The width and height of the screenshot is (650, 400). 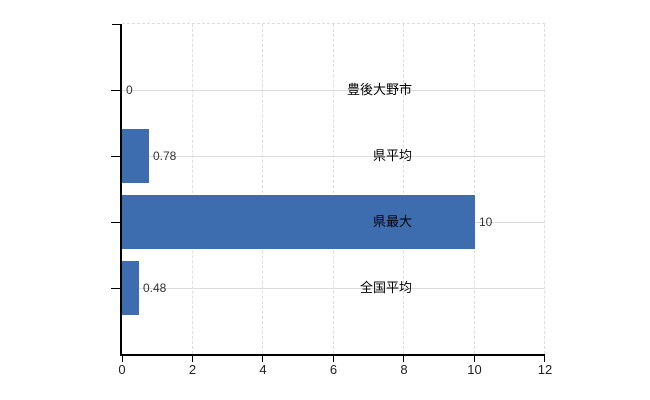 What do you see at coordinates (155, 288) in the screenshot?
I see `value-label: 0.48` at bounding box center [155, 288].